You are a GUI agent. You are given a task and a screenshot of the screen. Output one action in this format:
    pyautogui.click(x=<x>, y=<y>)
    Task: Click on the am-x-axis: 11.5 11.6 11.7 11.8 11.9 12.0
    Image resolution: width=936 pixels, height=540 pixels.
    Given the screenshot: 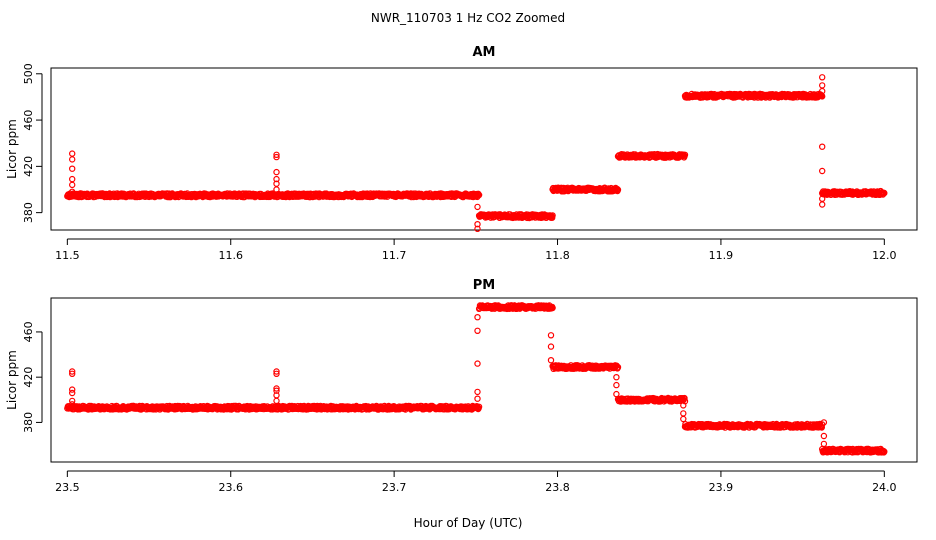 What is the action you would take?
    pyautogui.click(x=476, y=250)
    